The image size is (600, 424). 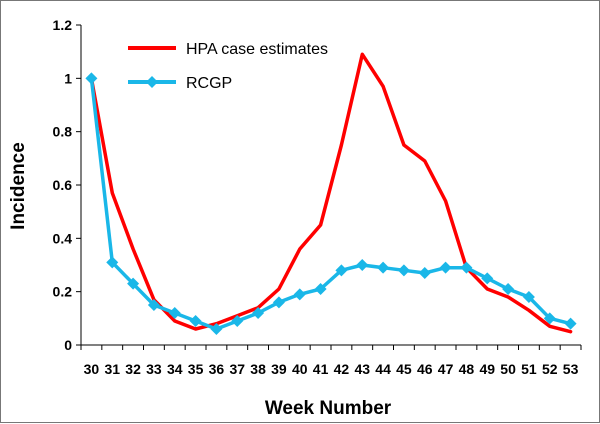 What do you see at coordinates (550, 369) in the screenshot?
I see `x-tick-label: 52` at bounding box center [550, 369].